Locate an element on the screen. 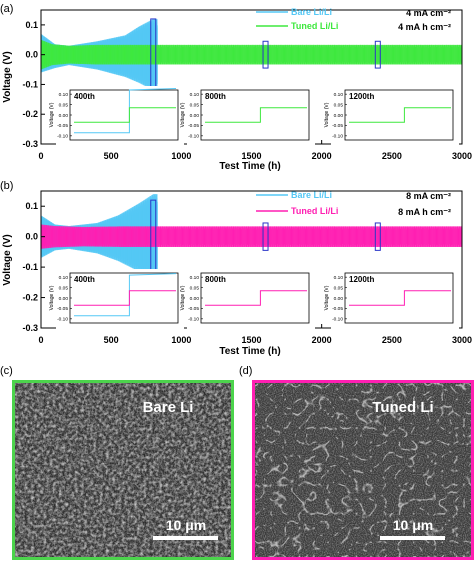  x-tick-label-3000-b: 3000 is located at coordinates (462, 340).